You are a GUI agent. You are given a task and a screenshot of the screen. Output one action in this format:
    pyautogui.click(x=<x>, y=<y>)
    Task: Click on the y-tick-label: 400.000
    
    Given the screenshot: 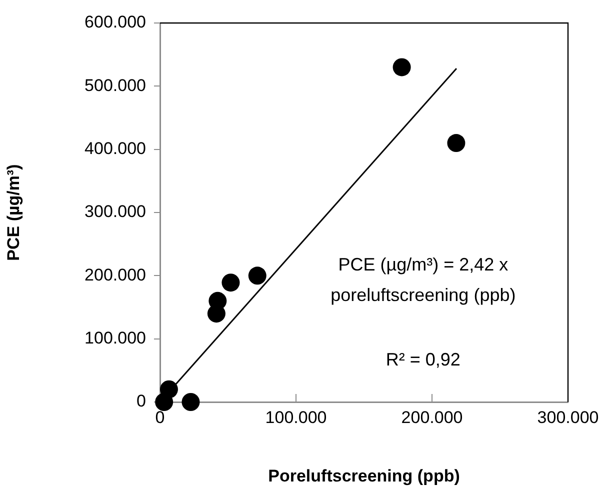 What is the action you would take?
    pyautogui.click(x=115, y=148)
    